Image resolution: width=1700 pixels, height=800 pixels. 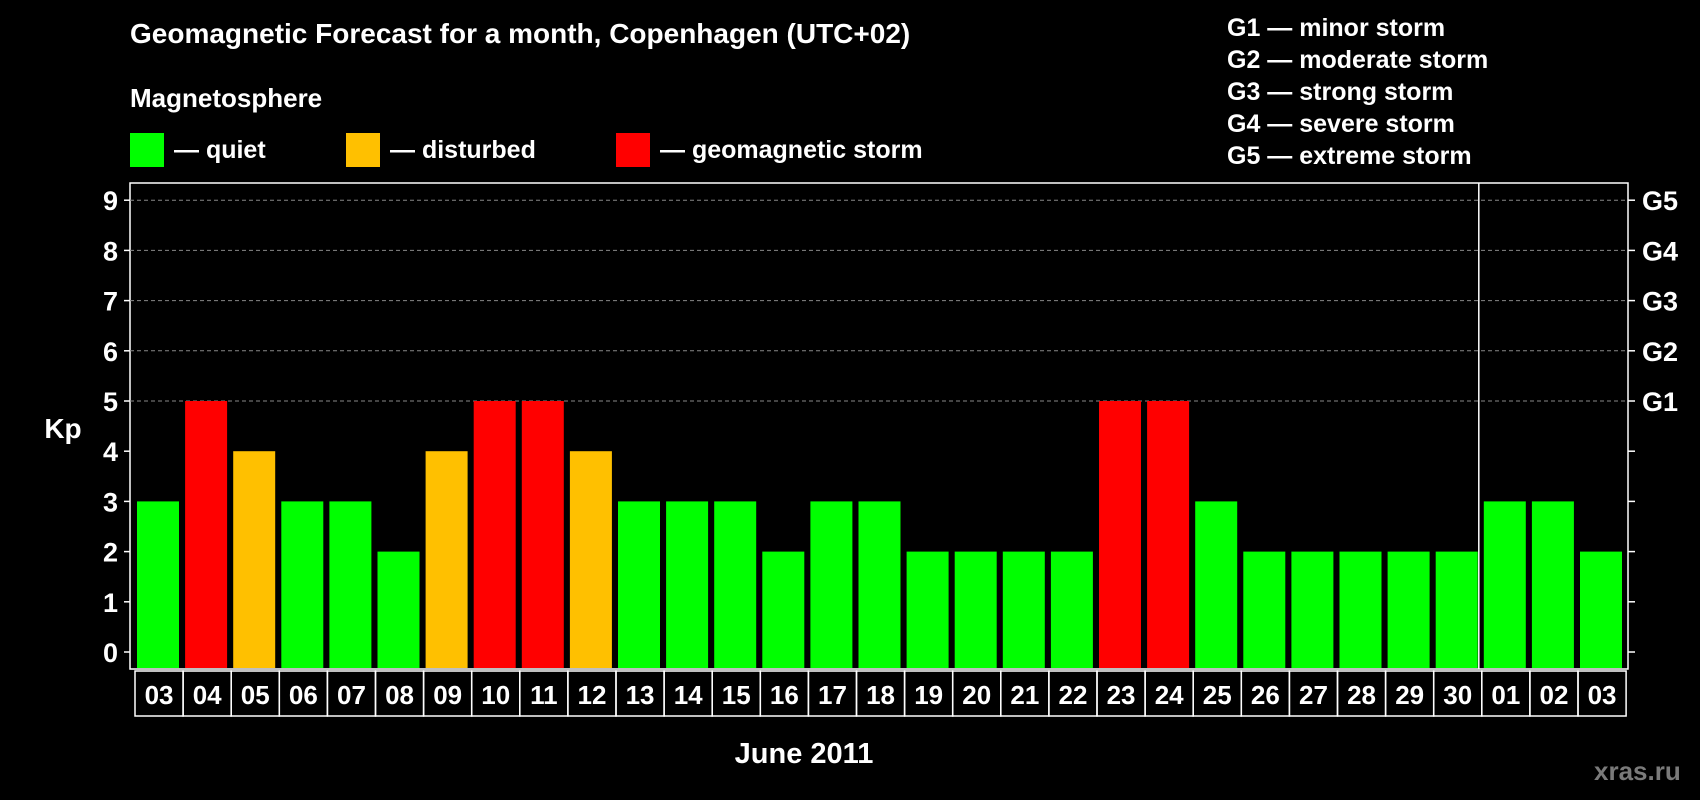 I want to click on y-axis-label: Kp, so click(x=62, y=428).